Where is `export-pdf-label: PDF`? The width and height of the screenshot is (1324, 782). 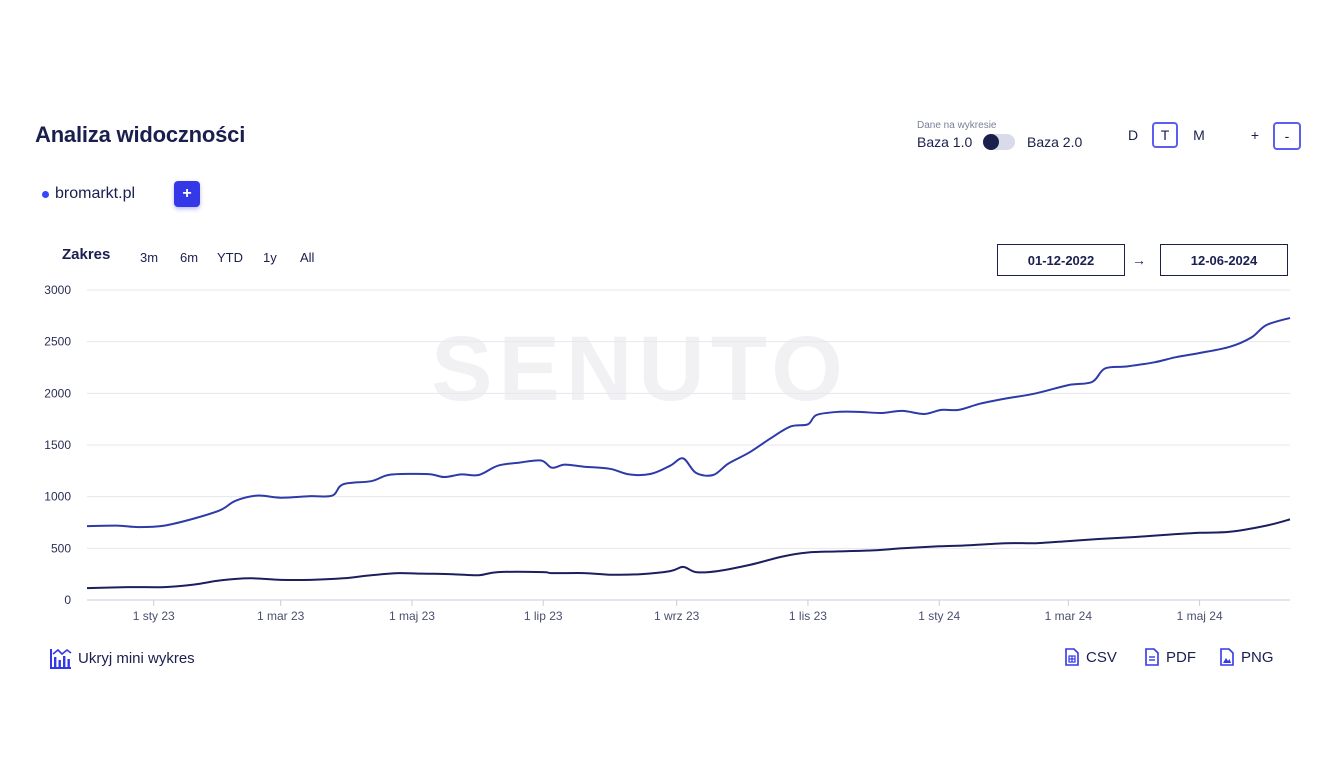
export-pdf-label: PDF is located at coordinates (1181, 657).